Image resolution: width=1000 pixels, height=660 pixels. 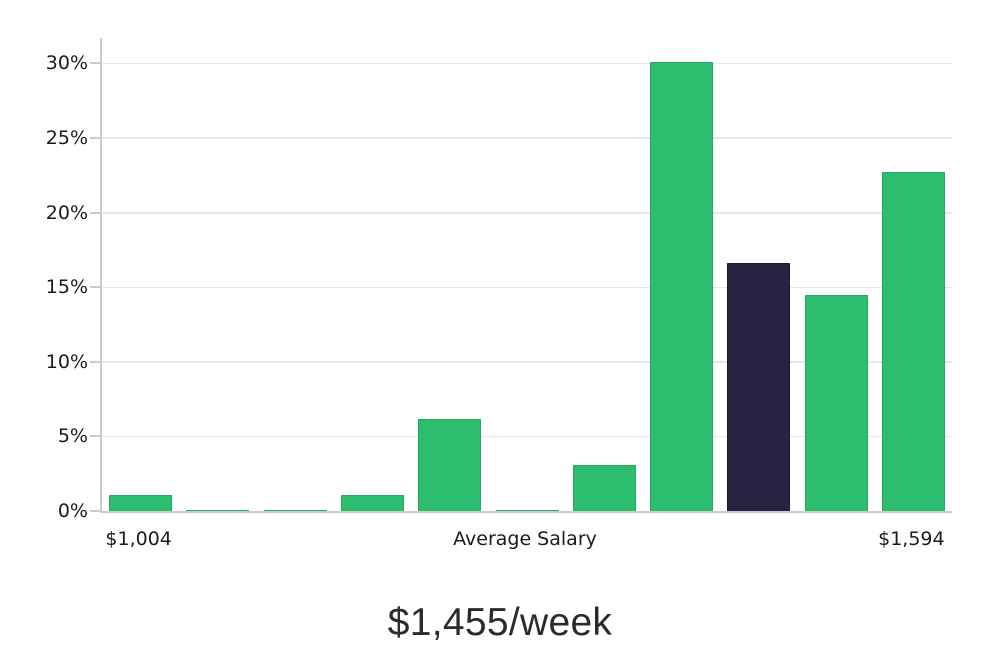 I want to click on bar-highlighted, so click(x=759, y=387).